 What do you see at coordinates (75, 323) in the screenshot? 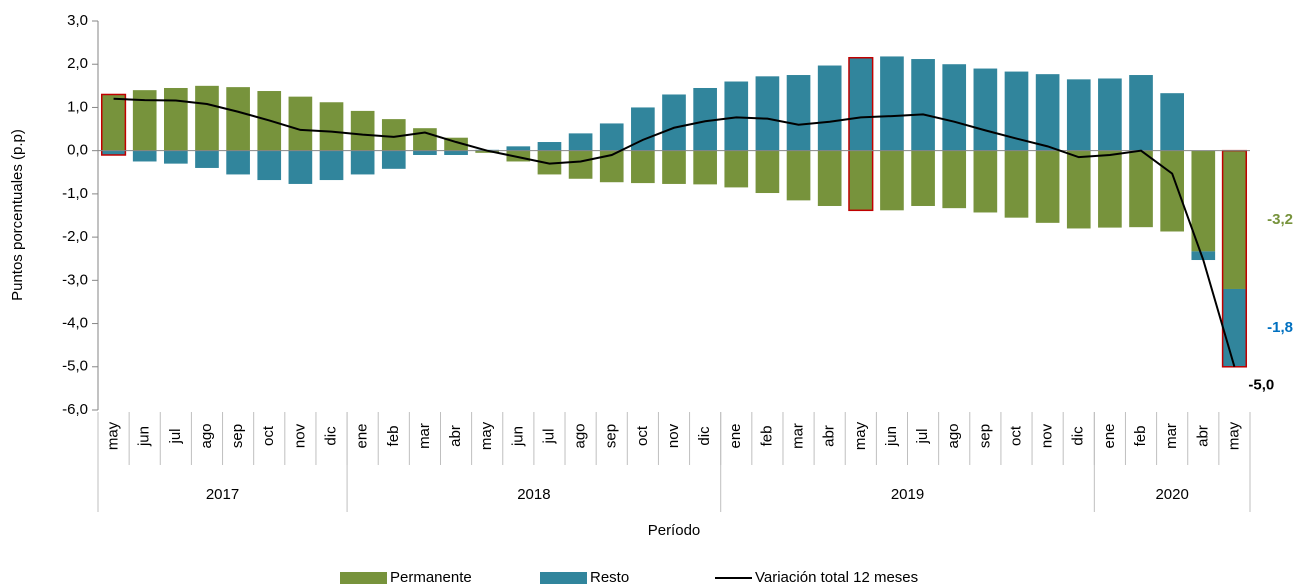
I see `y-tick-label: -4,0` at bounding box center [75, 323].